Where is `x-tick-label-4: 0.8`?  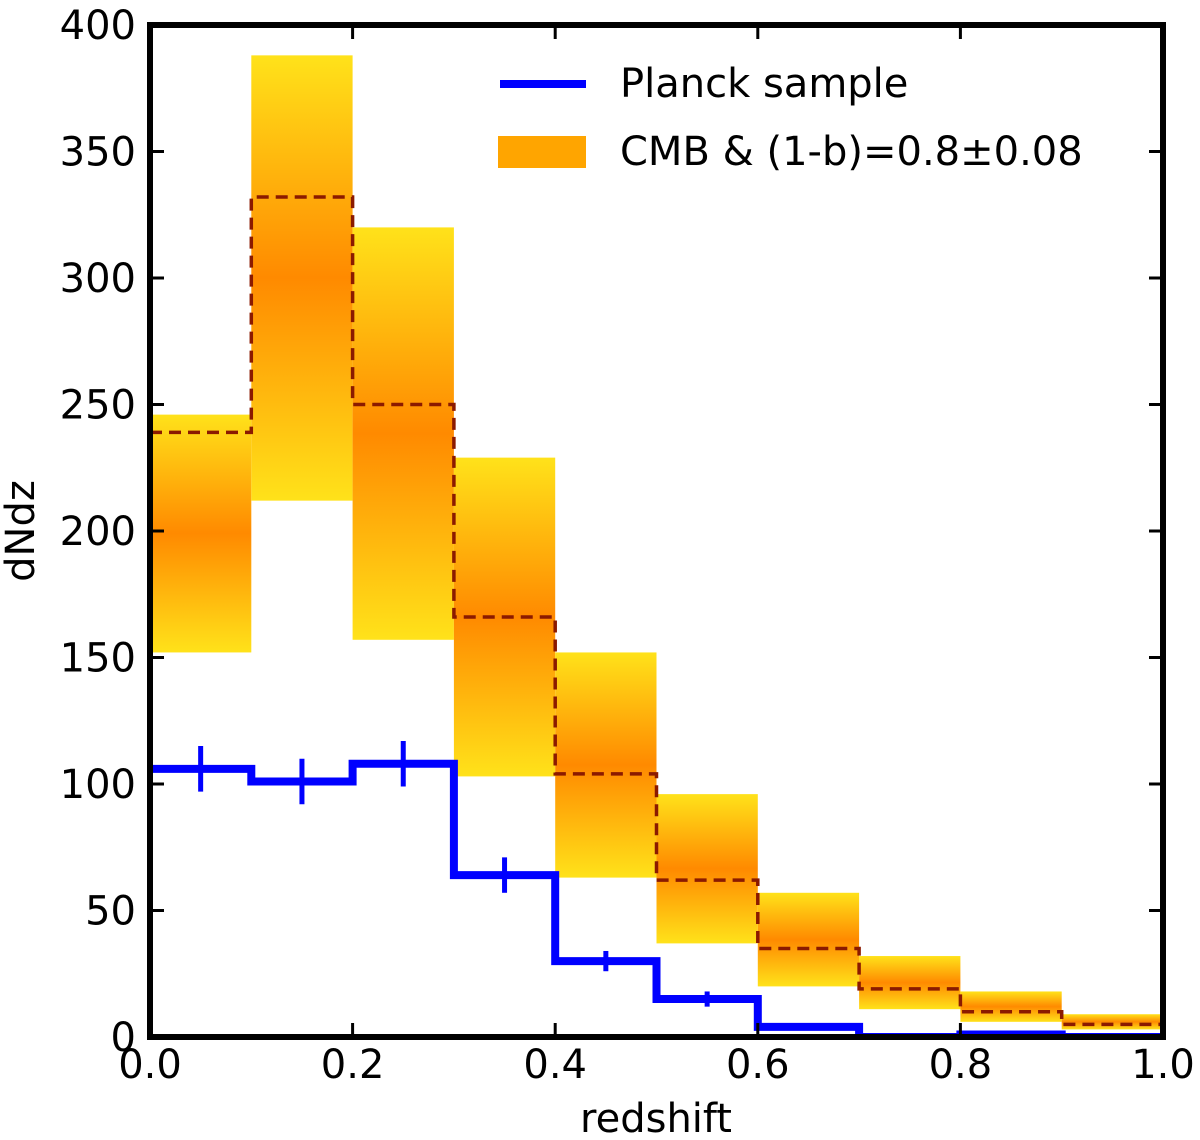
x-tick-label-4: 0.8 is located at coordinates (961, 1065).